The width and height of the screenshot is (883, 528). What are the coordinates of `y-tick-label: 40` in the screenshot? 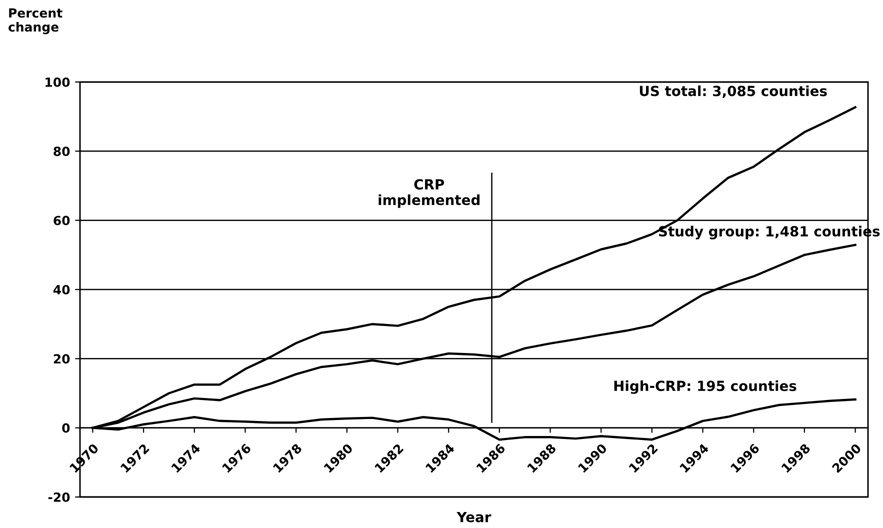 It's located at (61, 289).